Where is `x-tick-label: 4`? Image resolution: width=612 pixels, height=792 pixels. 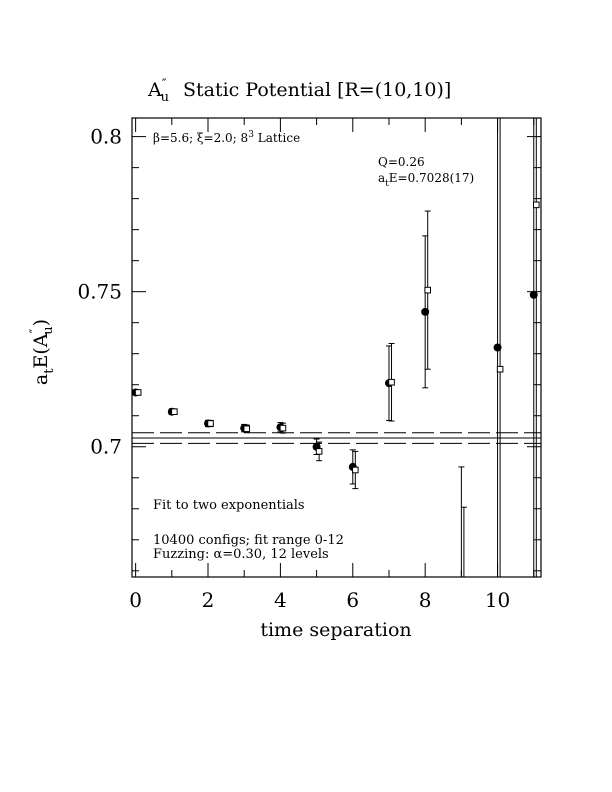
x-tick-label: 4 is located at coordinates (280, 600).